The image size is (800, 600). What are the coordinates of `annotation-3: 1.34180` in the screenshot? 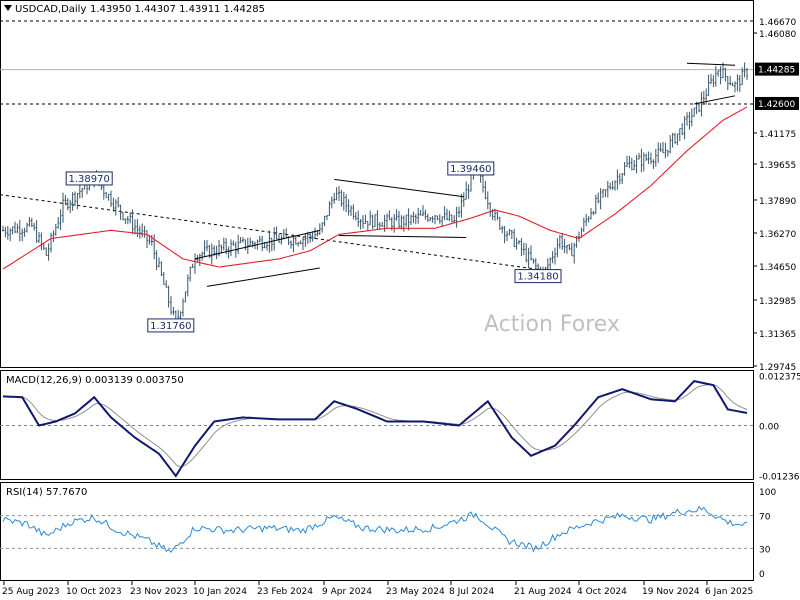 It's located at (538, 276).